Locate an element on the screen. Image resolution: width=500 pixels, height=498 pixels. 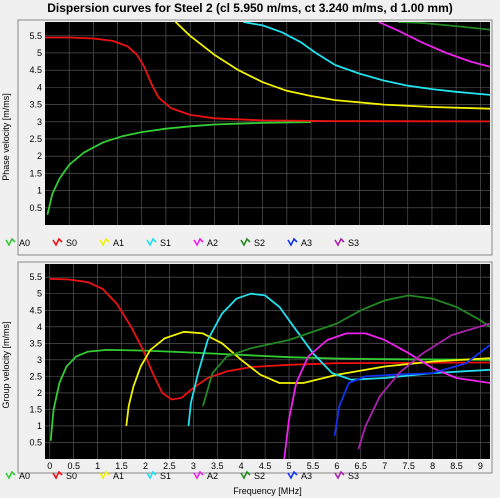
phase-legend-label-S0: S0 is located at coordinates (71, 243).